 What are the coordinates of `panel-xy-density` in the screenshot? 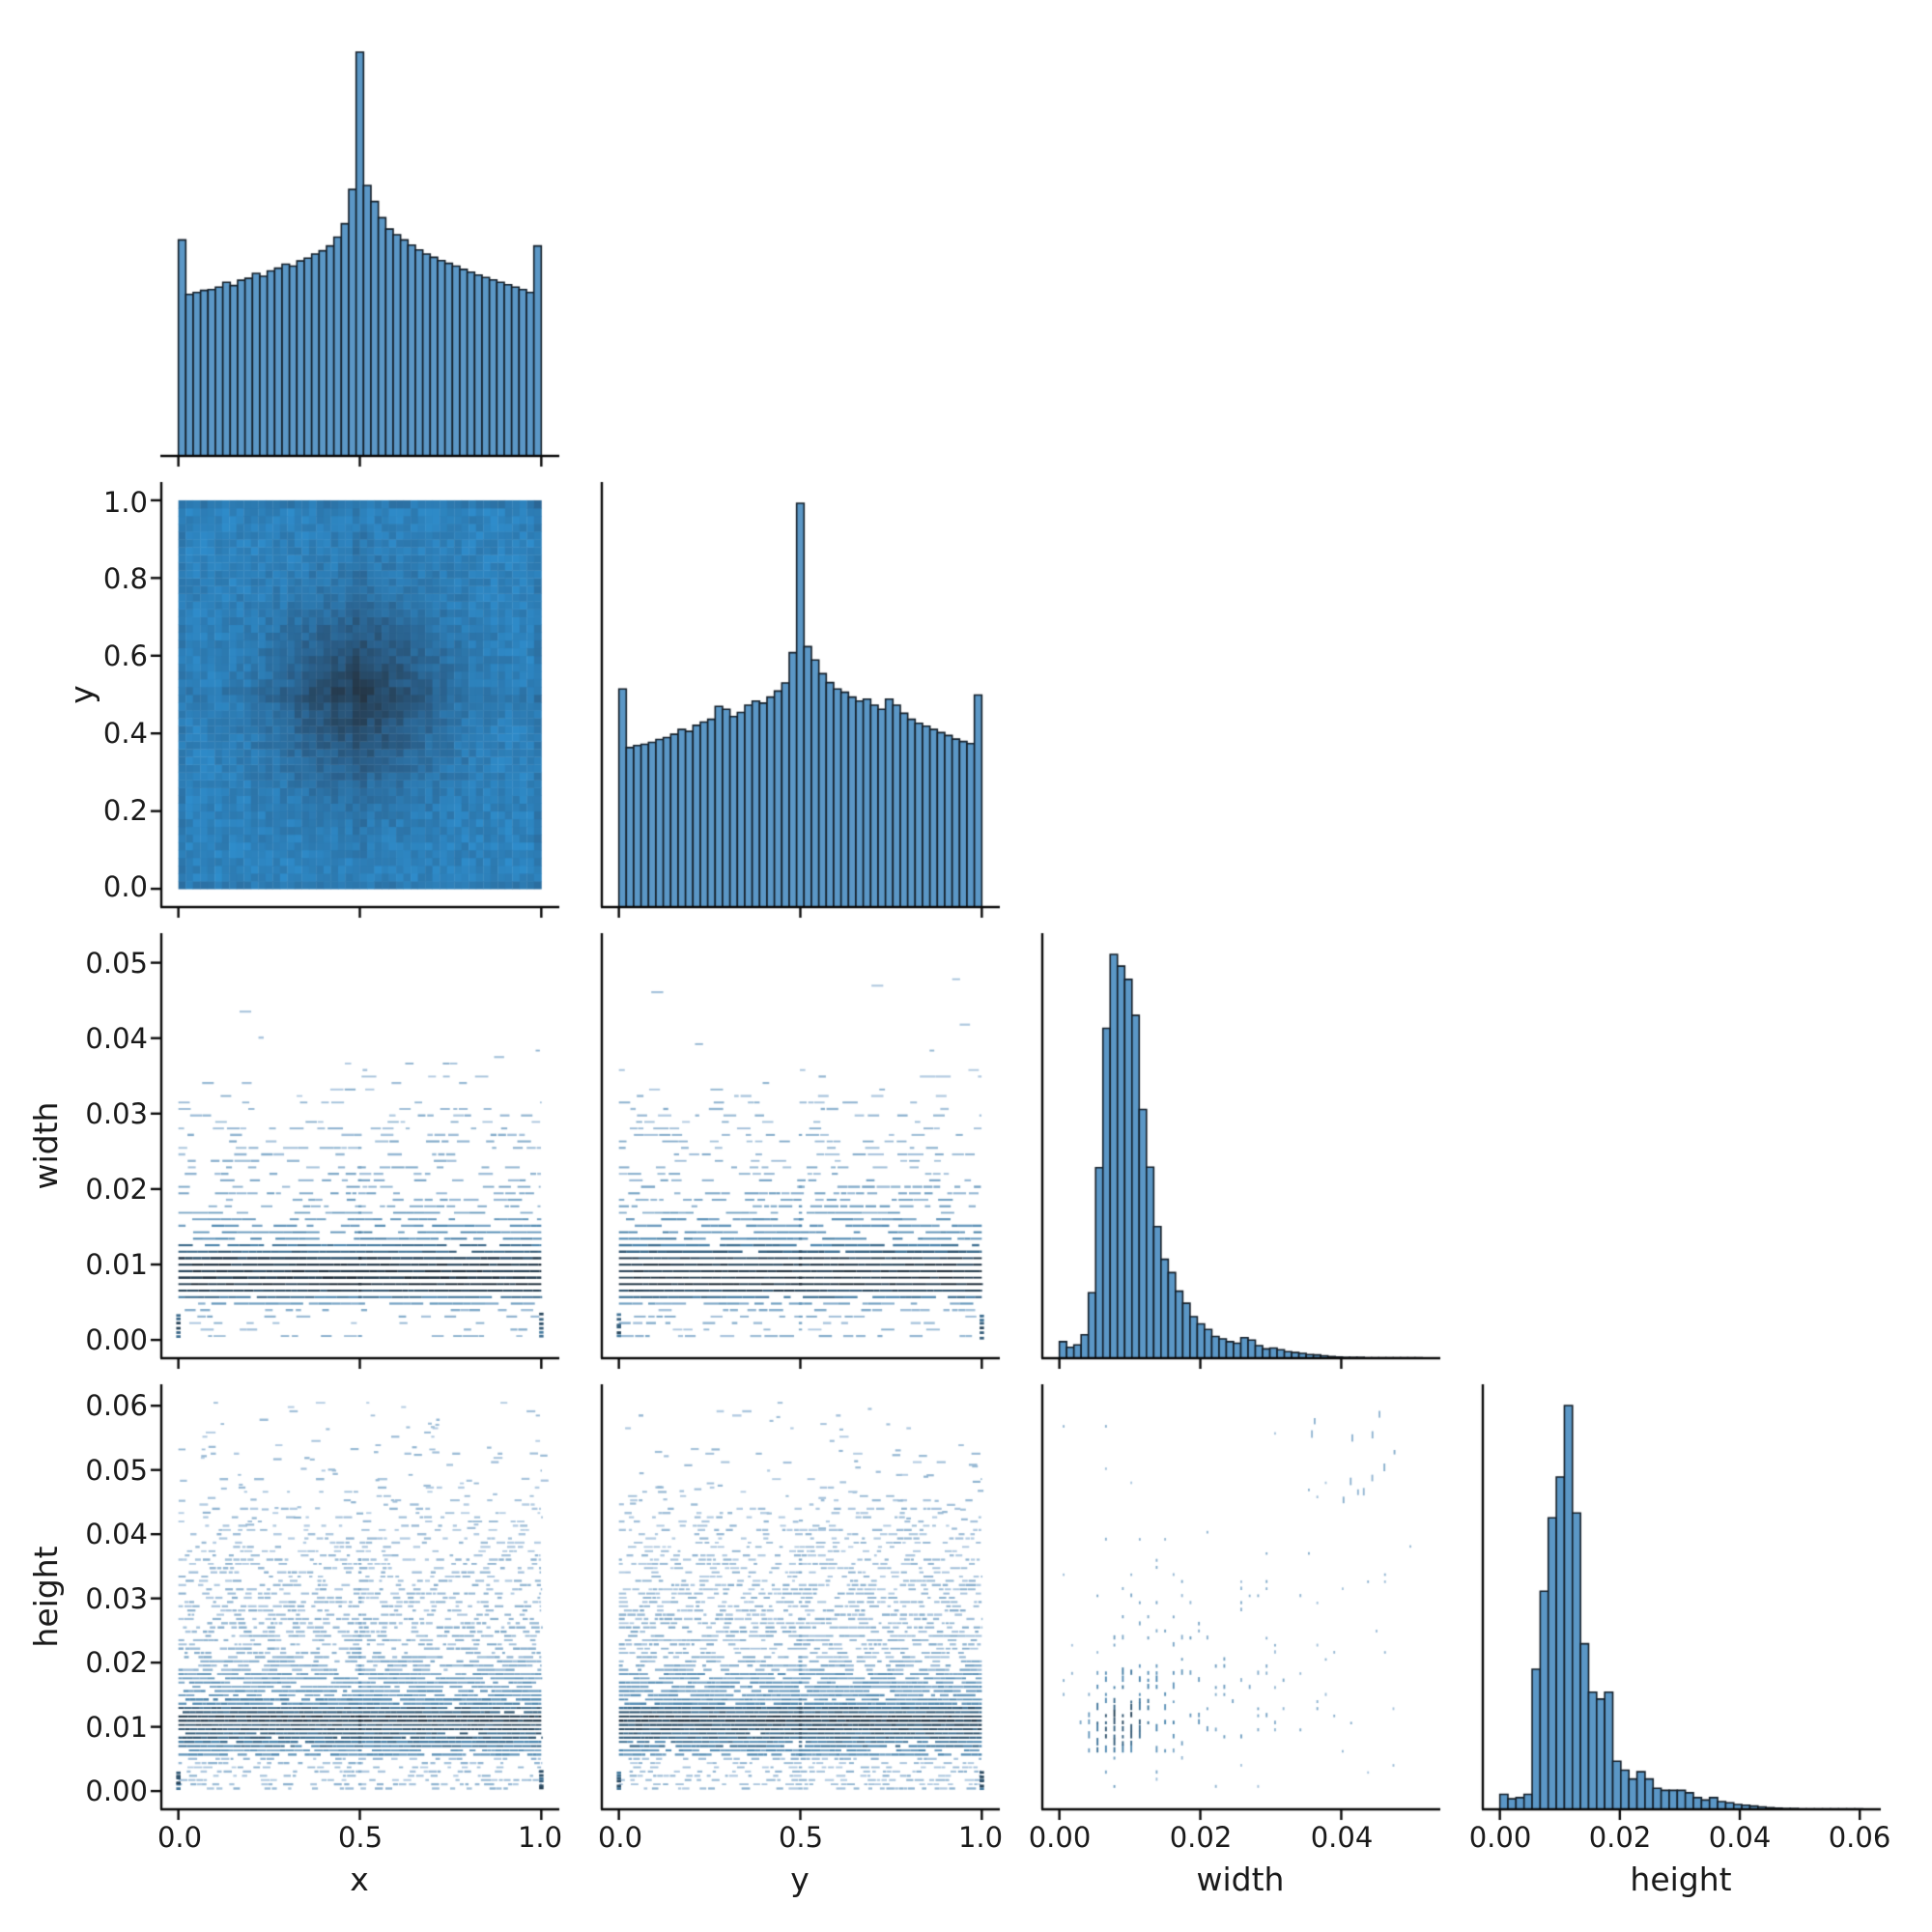 It's located at (359, 694).